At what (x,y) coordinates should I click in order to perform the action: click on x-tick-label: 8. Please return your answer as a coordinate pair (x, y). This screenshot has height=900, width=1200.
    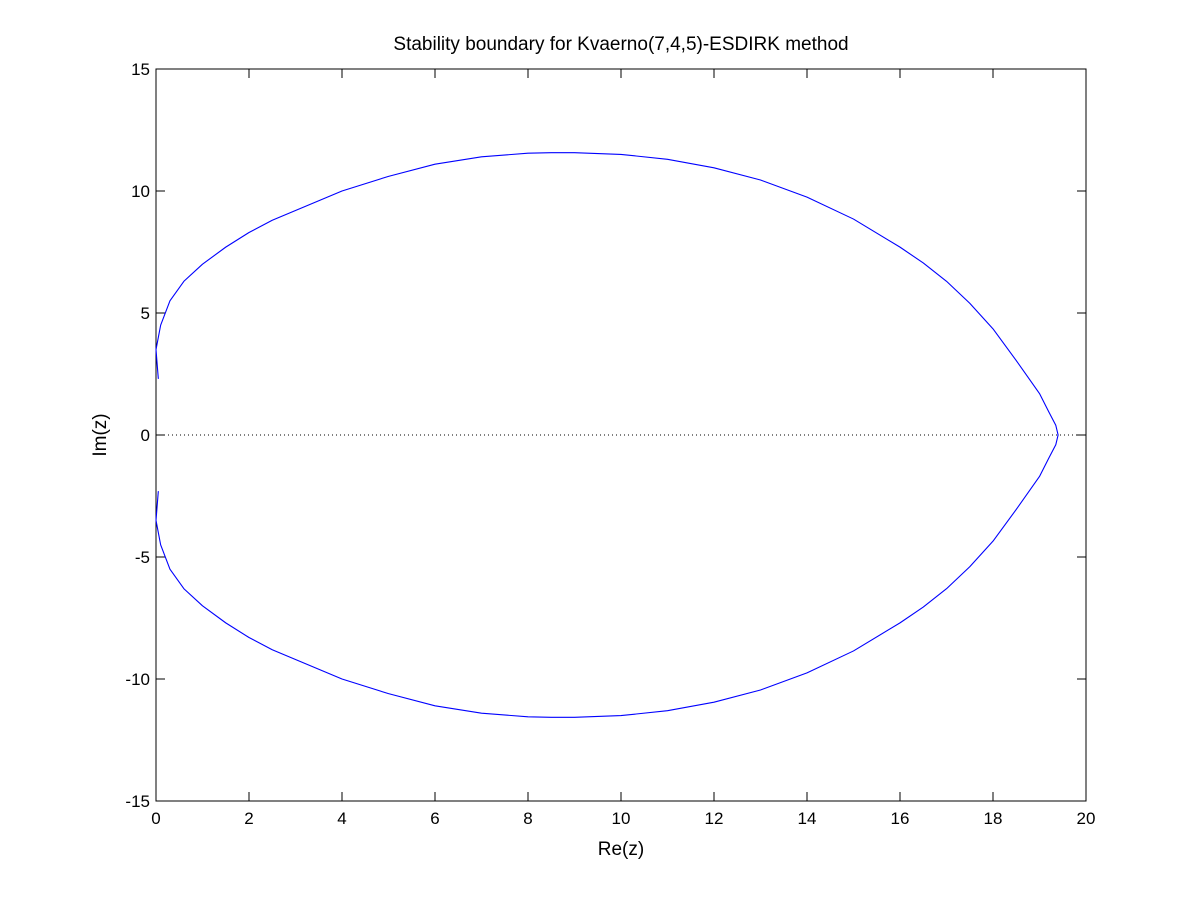
    Looking at the image, I should click on (527, 818).